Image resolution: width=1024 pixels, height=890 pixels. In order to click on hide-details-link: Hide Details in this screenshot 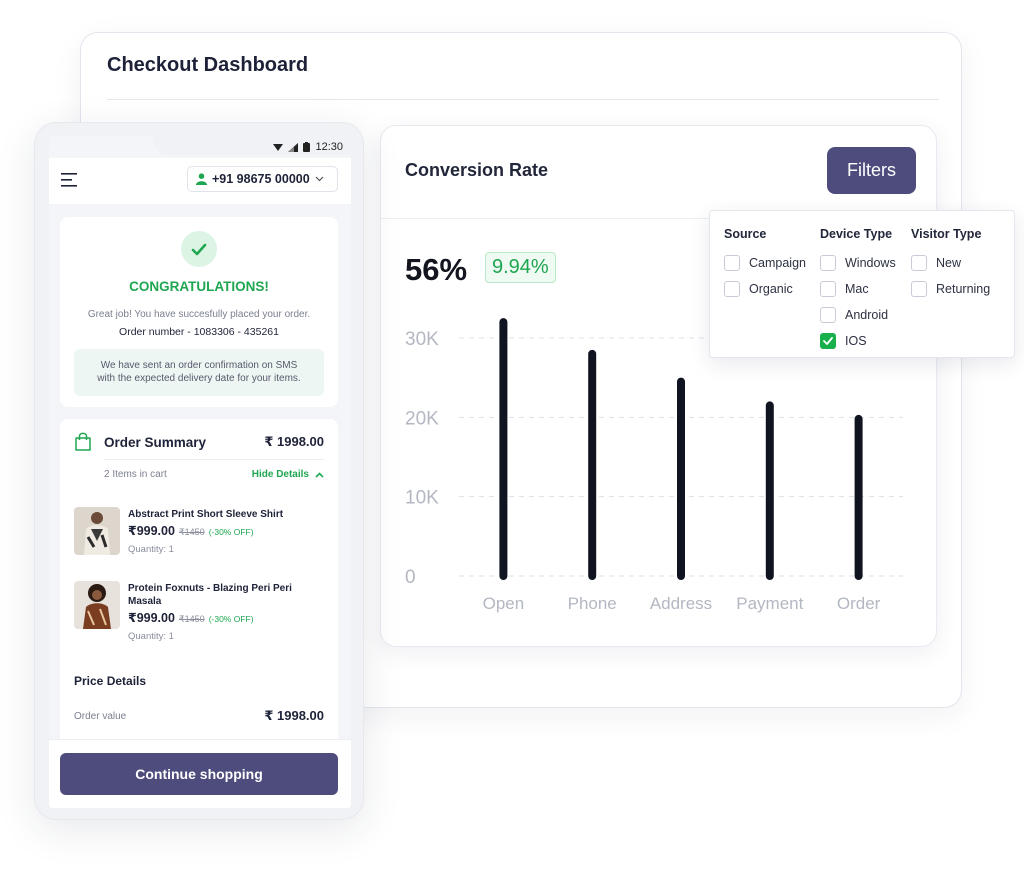, I will do `click(288, 474)`.